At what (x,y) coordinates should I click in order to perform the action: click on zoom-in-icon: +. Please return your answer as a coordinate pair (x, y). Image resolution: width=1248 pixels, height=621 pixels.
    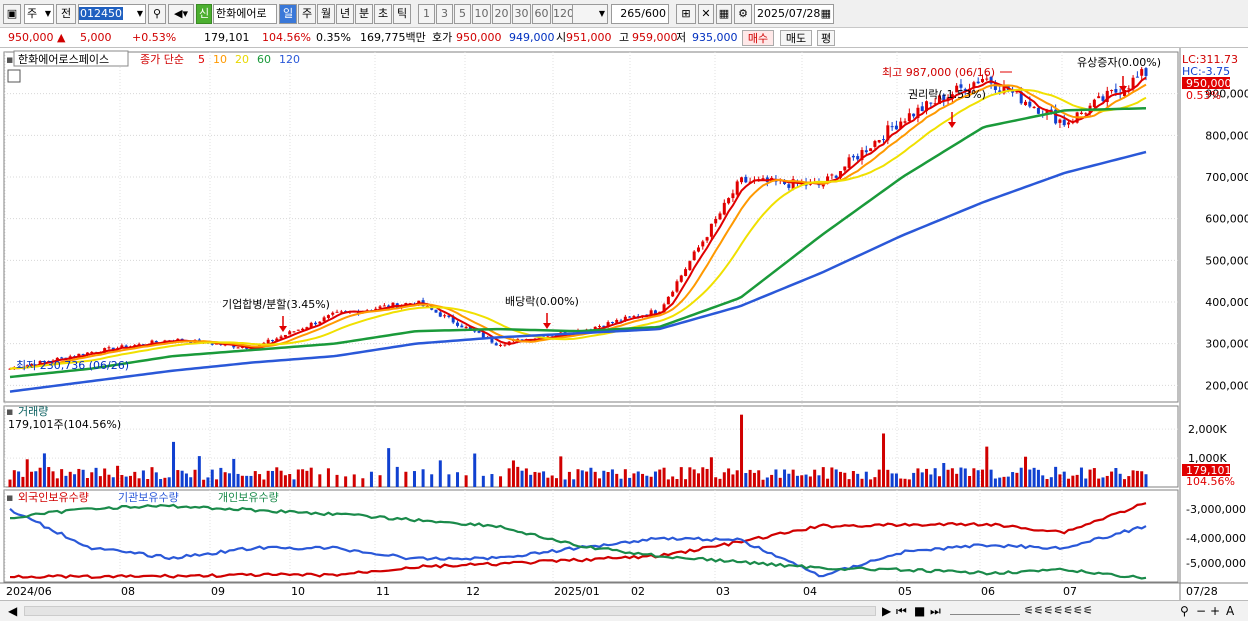
    Looking at the image, I should click on (1215, 611).